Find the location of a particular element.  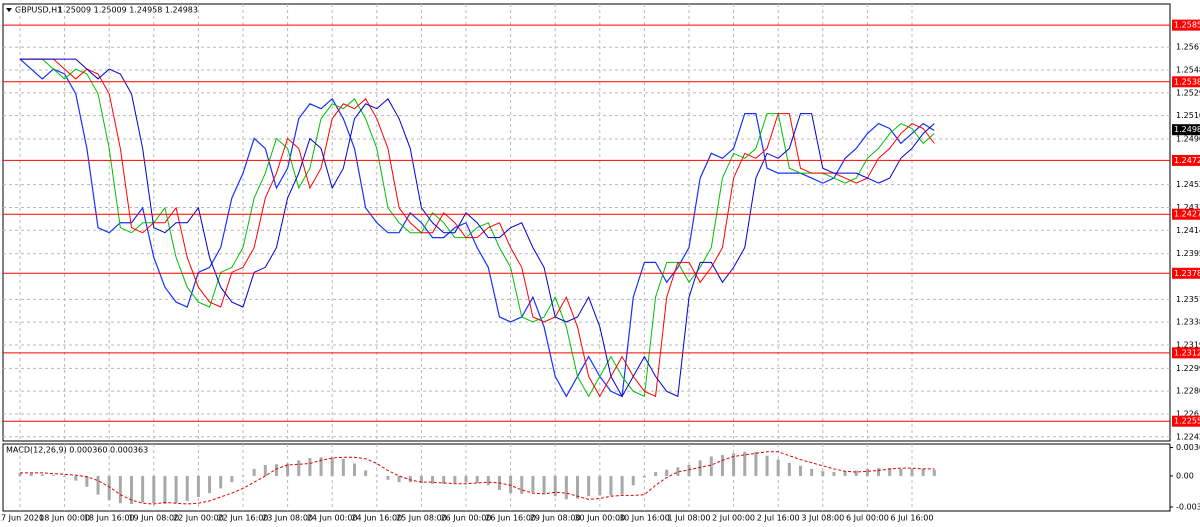

x-tick-label: 6 Jul 16:00 is located at coordinates (912, 518).